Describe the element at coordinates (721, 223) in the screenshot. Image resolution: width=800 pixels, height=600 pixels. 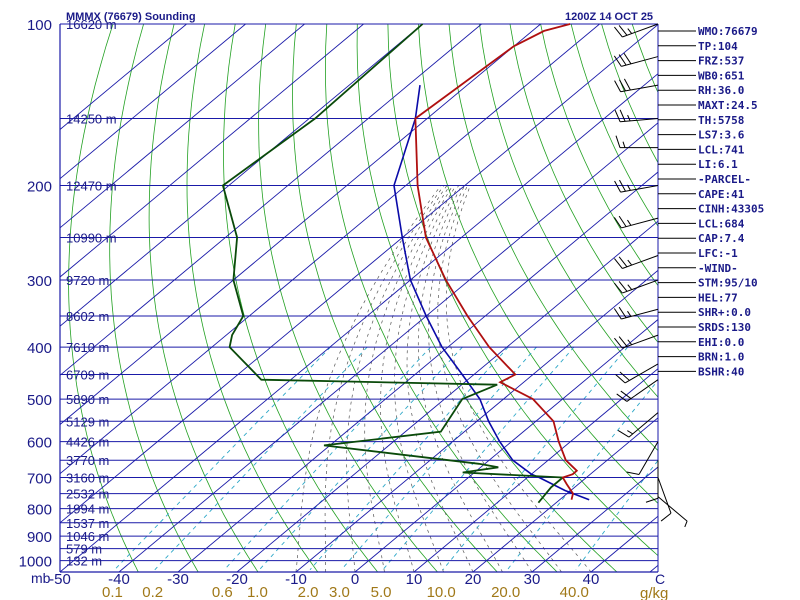
I see `index-value: LCL:684` at that location.